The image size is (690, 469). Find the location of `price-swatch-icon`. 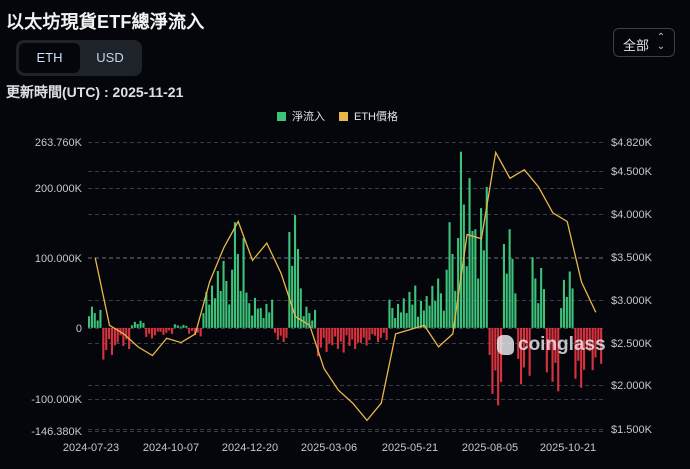

price-swatch-icon is located at coordinates (343, 116).